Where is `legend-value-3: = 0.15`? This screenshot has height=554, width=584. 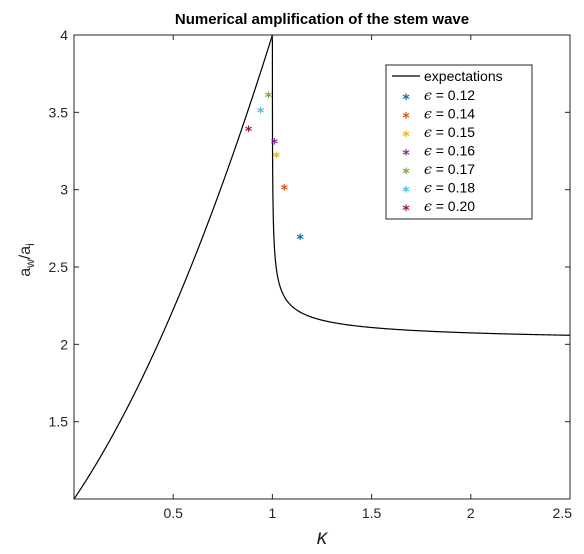
legend-value-3: = 0.15 is located at coordinates (453, 132).